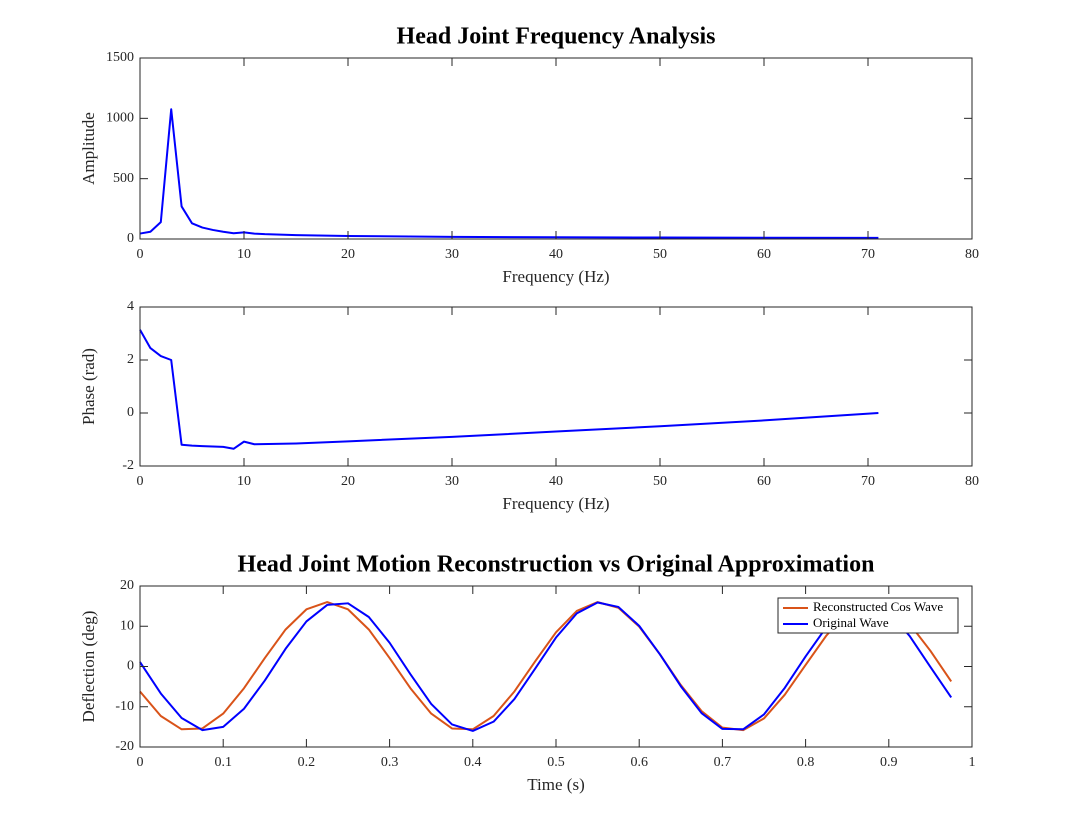  What do you see at coordinates (130, 359) in the screenshot?
I see `y-tick-label: 2` at bounding box center [130, 359].